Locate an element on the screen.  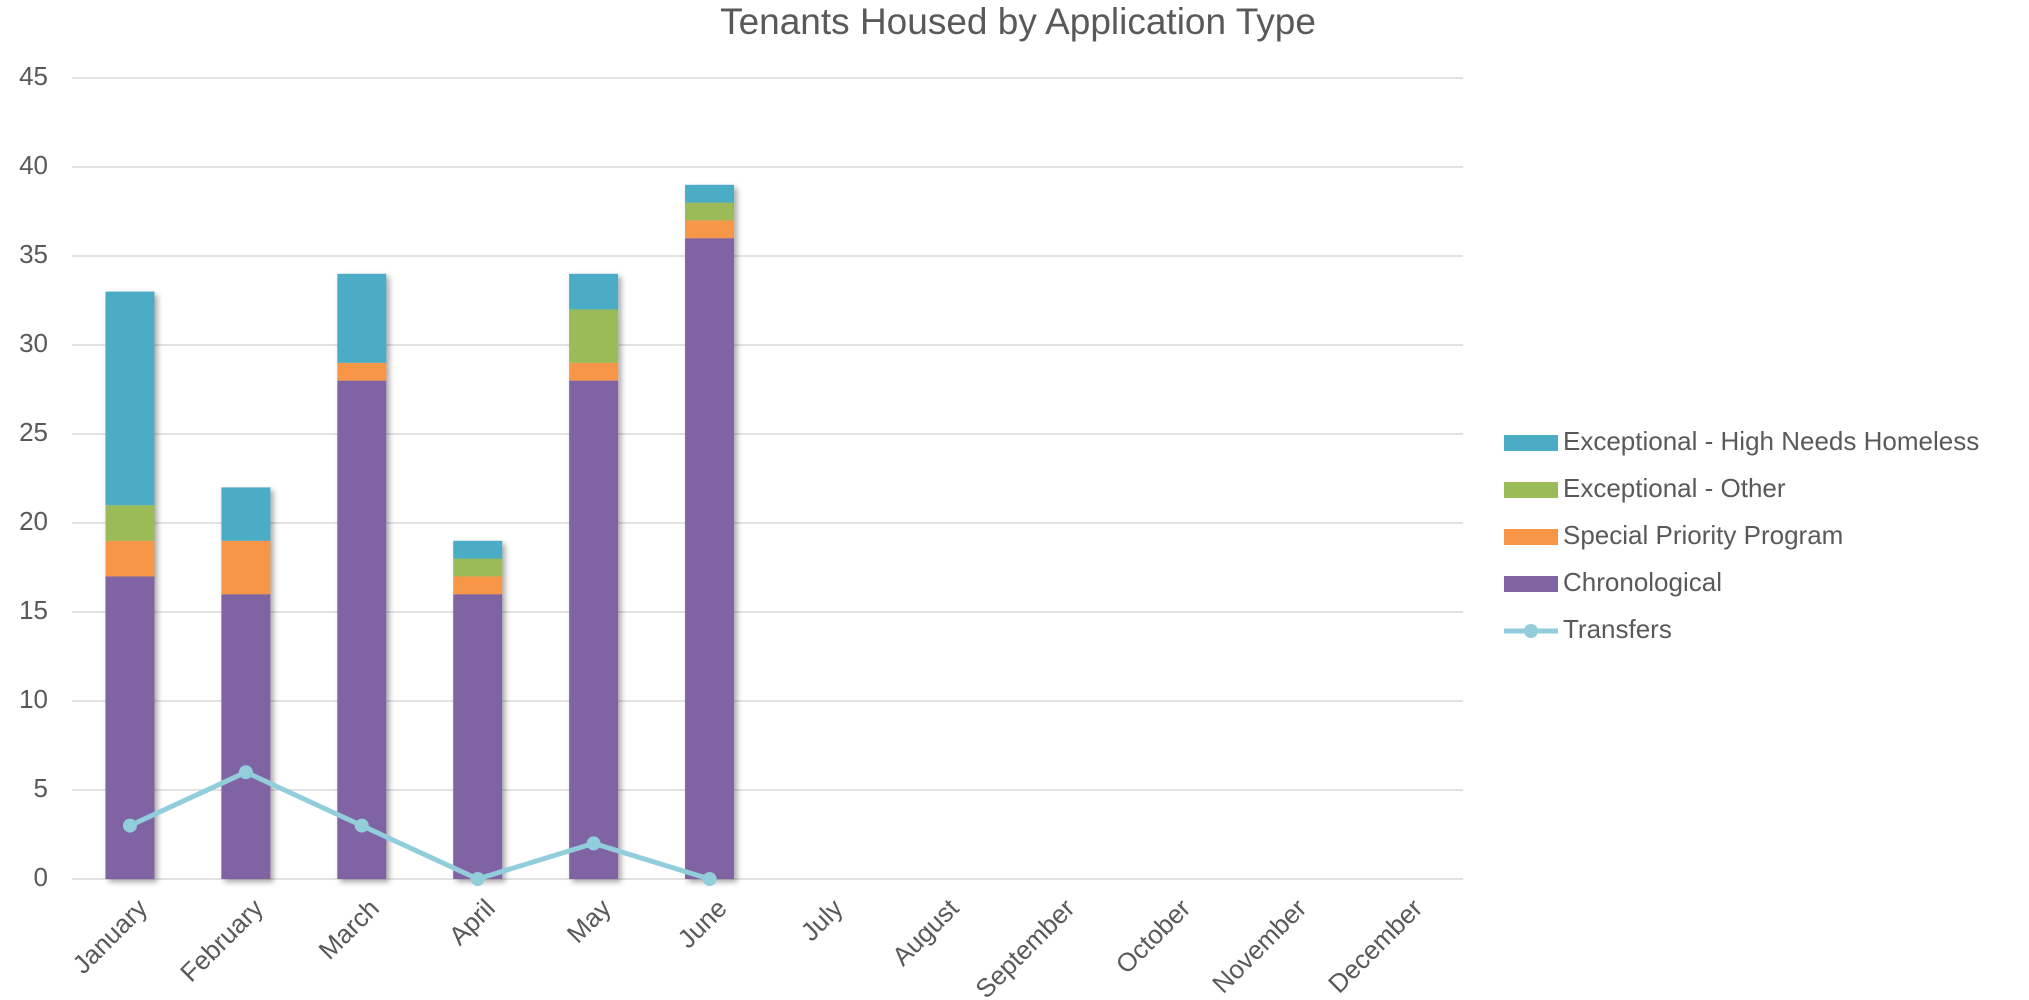
x-tick-label: May is located at coordinates (589, 921).